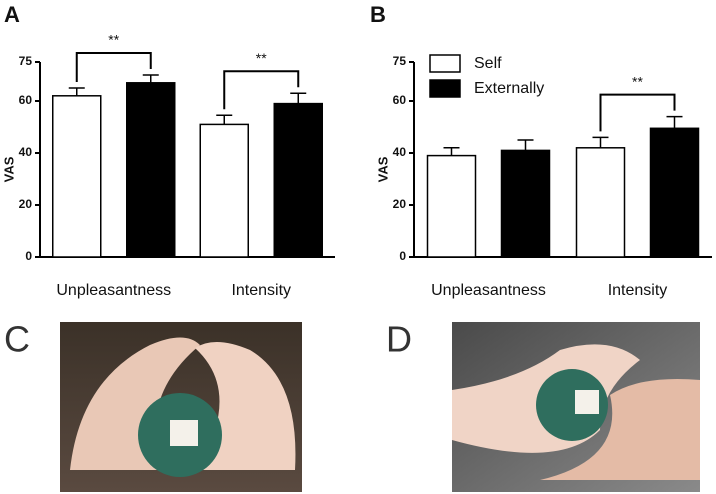 This screenshot has width=716, height=494. What do you see at coordinates (620, 429) in the screenshot?
I see `hand` at bounding box center [620, 429].